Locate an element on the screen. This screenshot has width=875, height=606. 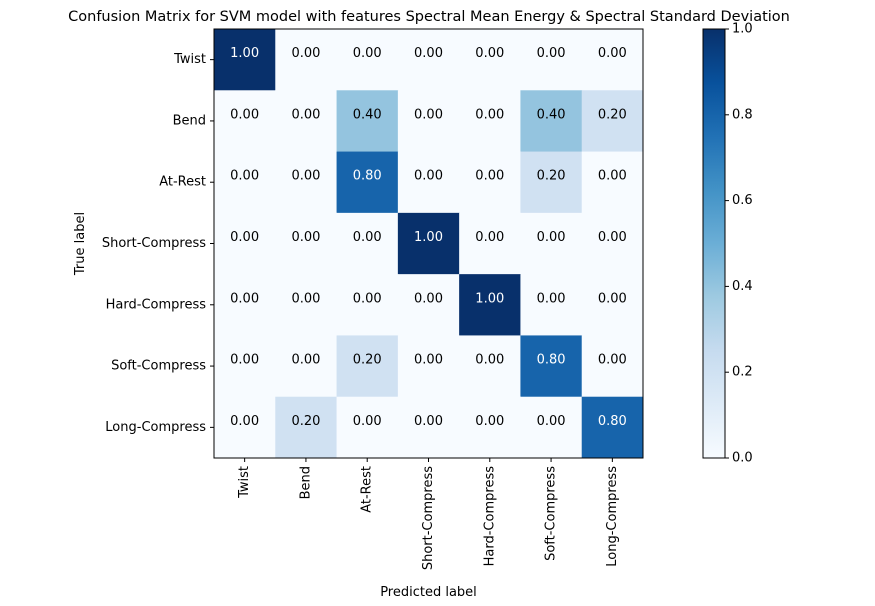
colorbar-tick-label: 1.0 is located at coordinates (742, 29).